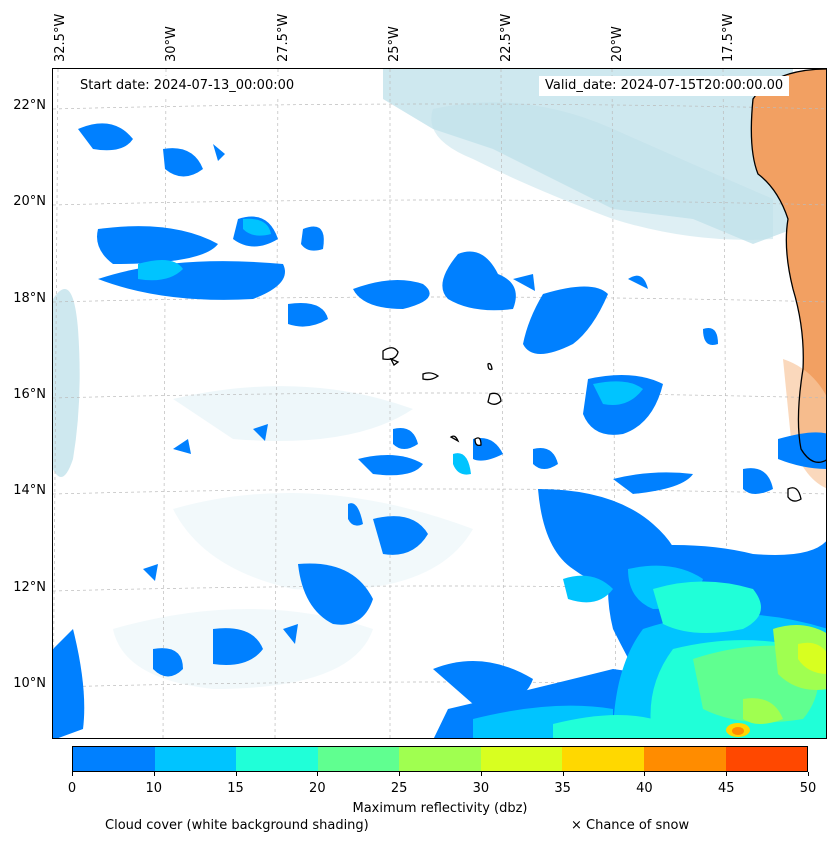  Describe the element at coordinates (187, 86) in the screenshot. I see `start-date-label: Start date: 2024-07-13_00:00:00` at that location.